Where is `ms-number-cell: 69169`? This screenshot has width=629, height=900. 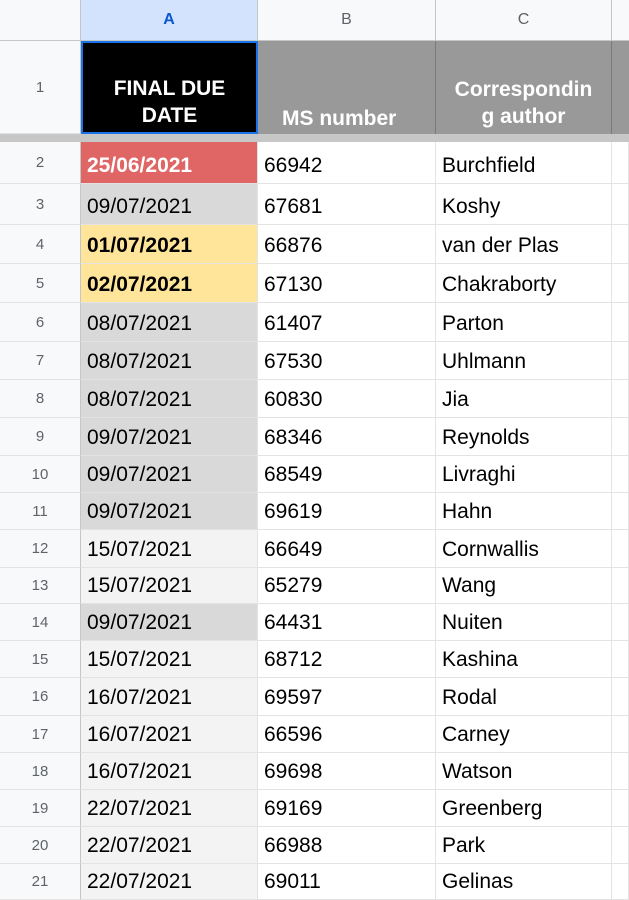 ms-number-cell: 69169 is located at coordinates (347, 808).